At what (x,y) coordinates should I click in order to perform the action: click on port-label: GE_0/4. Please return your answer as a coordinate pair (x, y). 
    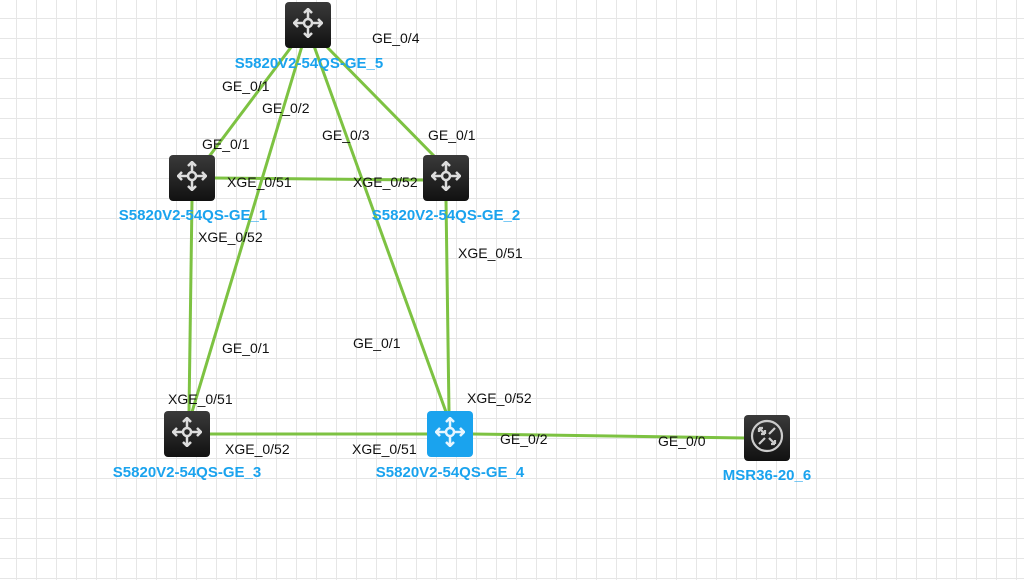
    Looking at the image, I should click on (396, 38).